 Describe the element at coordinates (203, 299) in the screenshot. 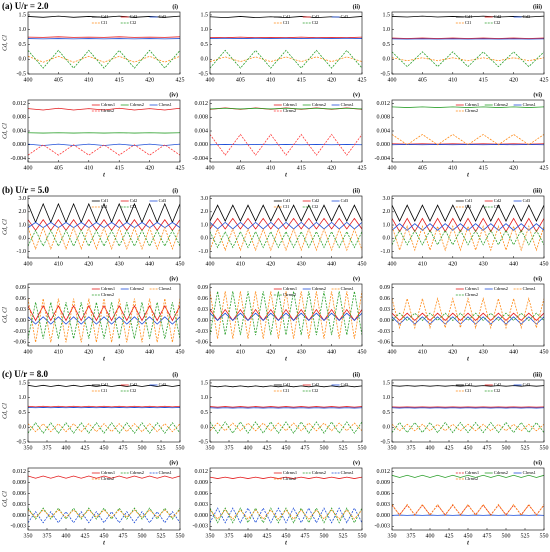

I see `y-tick-label: 0.06` at that location.